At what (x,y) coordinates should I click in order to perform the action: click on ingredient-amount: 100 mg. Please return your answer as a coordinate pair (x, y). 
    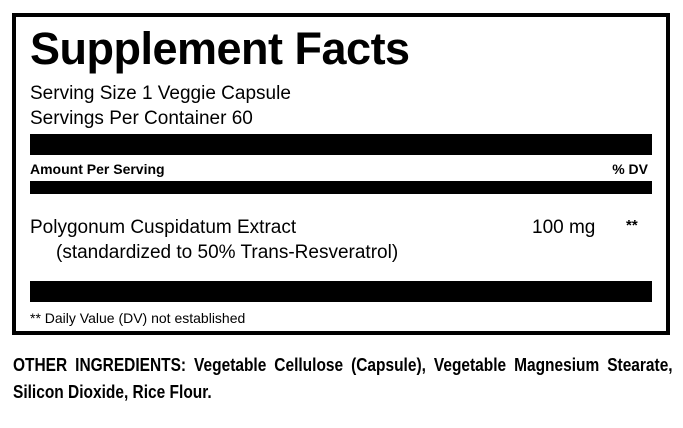
    Looking at the image, I should click on (564, 227).